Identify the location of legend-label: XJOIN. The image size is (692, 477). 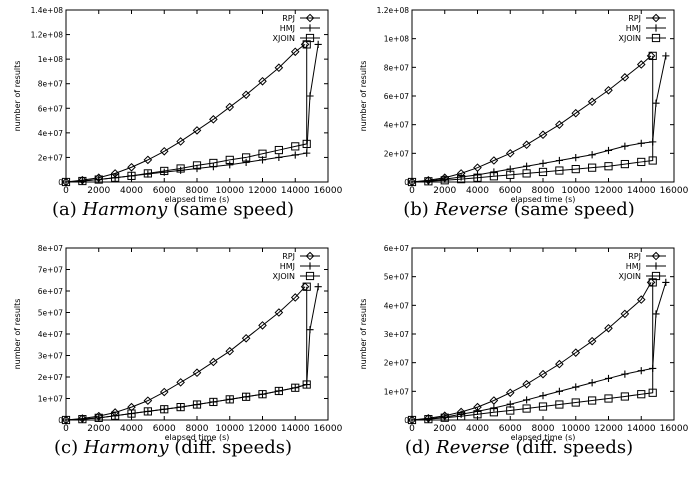
(630, 276).